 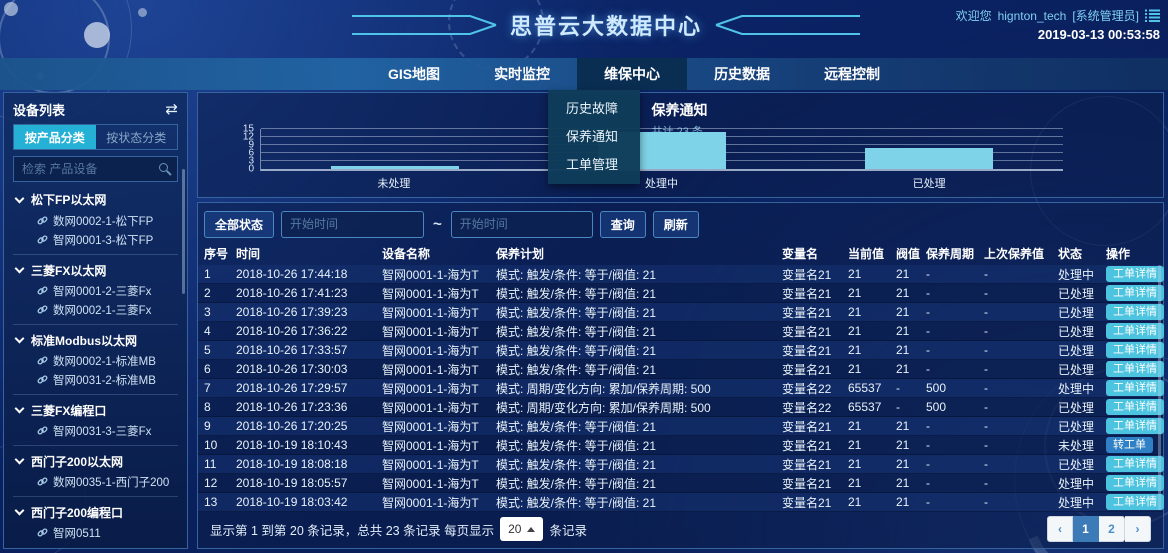 What do you see at coordinates (675, 224) in the screenshot?
I see `refresh-button: 刷新` at bounding box center [675, 224].